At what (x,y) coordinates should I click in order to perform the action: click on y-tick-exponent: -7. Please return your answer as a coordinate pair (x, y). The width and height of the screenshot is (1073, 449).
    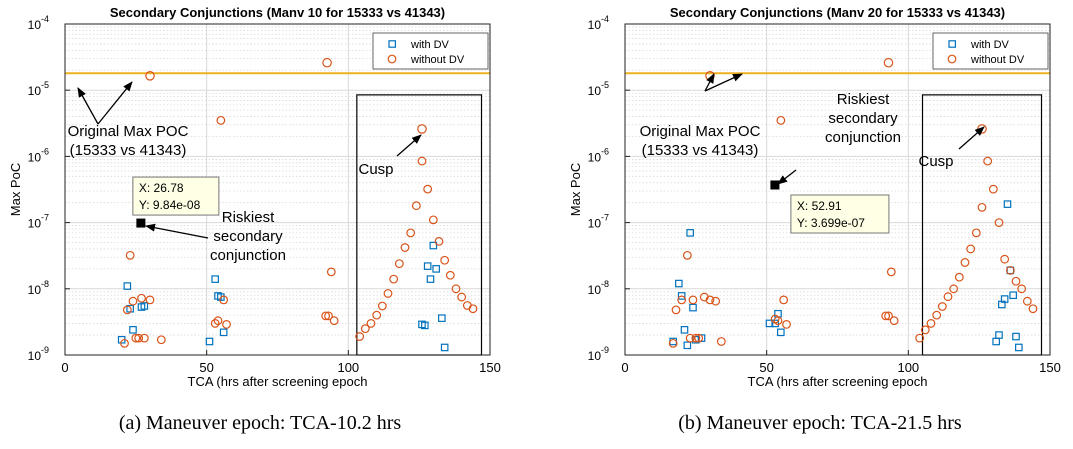
    Looking at the image, I should click on (605, 218).